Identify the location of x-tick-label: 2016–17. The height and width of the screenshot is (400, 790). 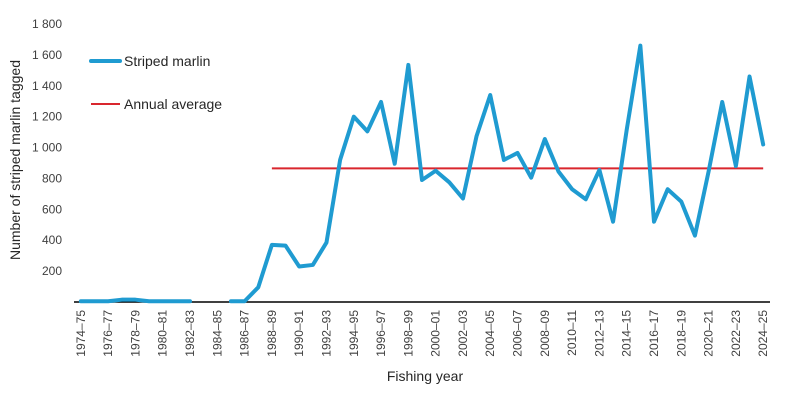
(654, 333).